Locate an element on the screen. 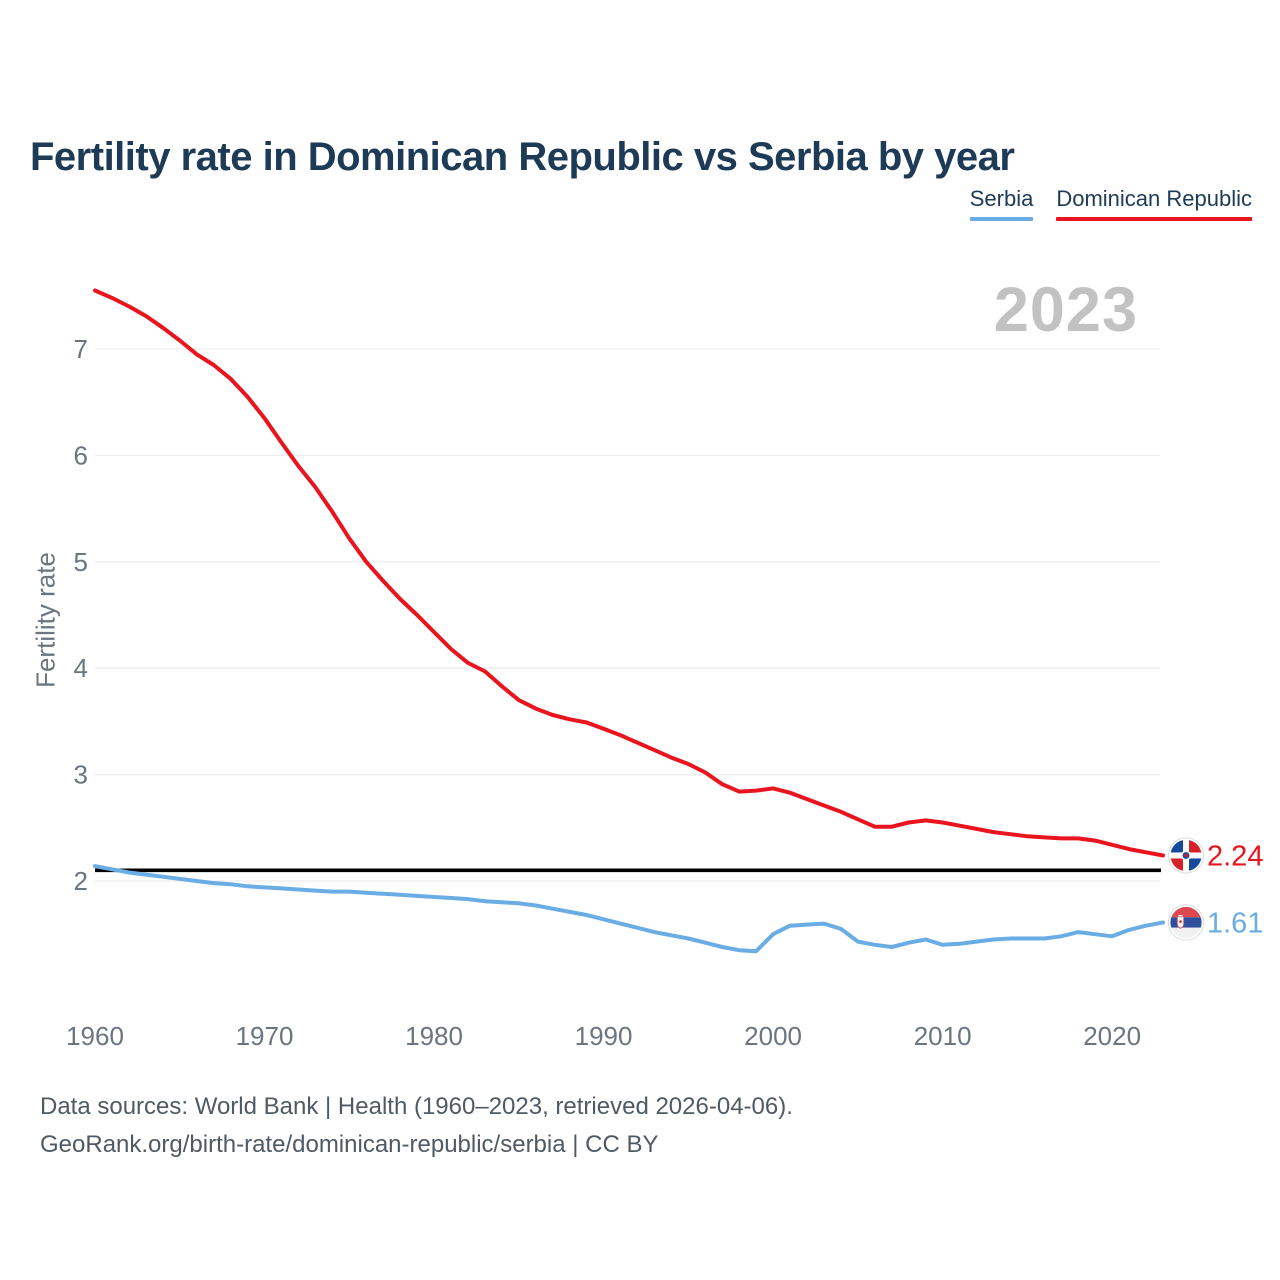  x-tick-label: 1980 is located at coordinates (434, 1036).